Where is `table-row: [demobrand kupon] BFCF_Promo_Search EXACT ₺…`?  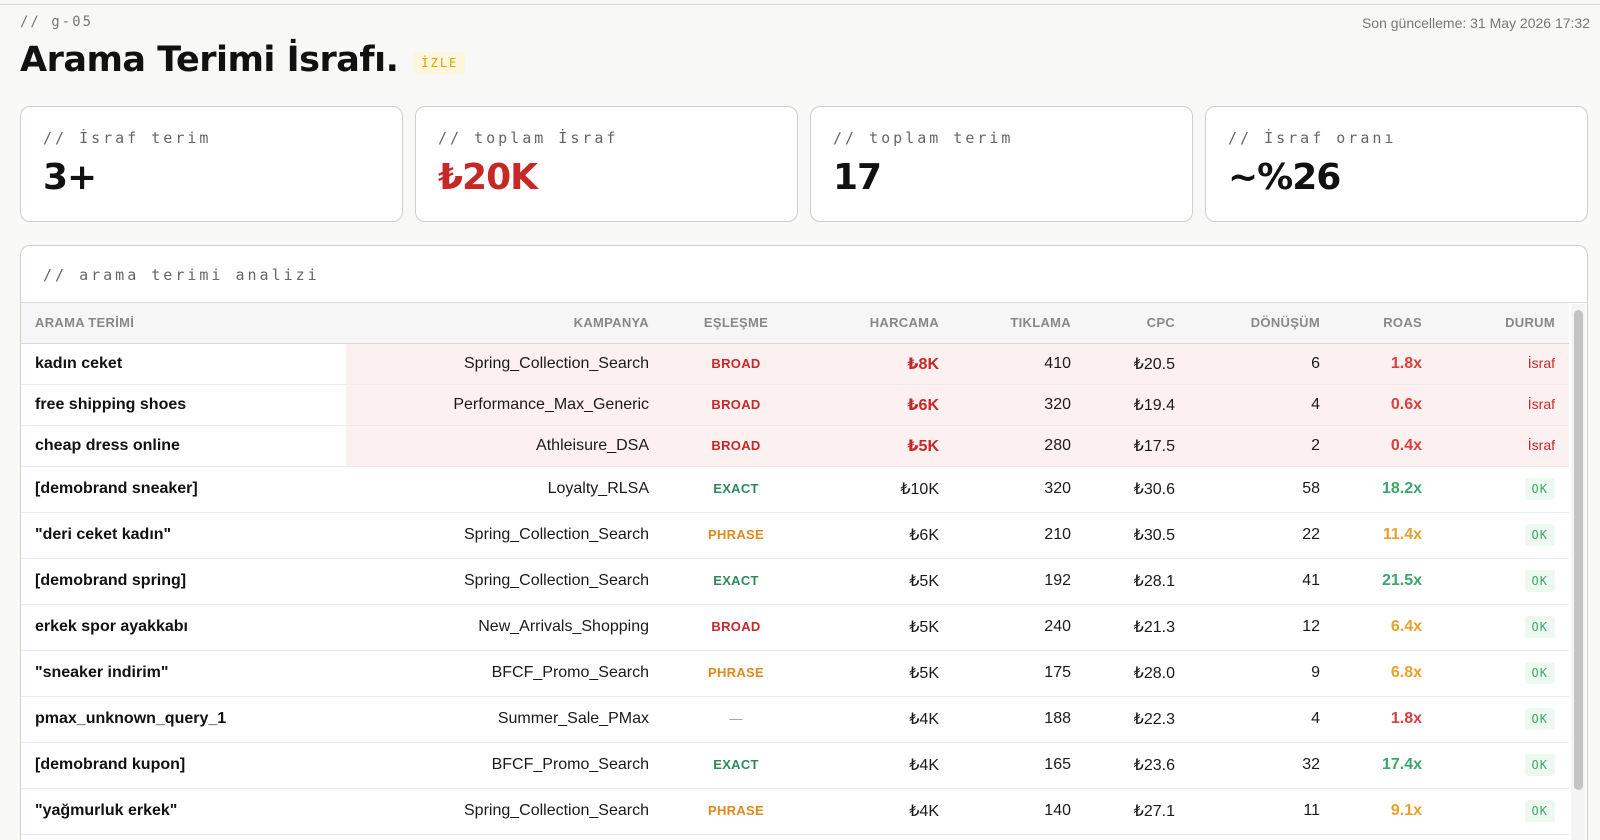 table-row: [demobrand kupon] BFCF_Promo_Search EXACT ₺… is located at coordinates (795, 765).